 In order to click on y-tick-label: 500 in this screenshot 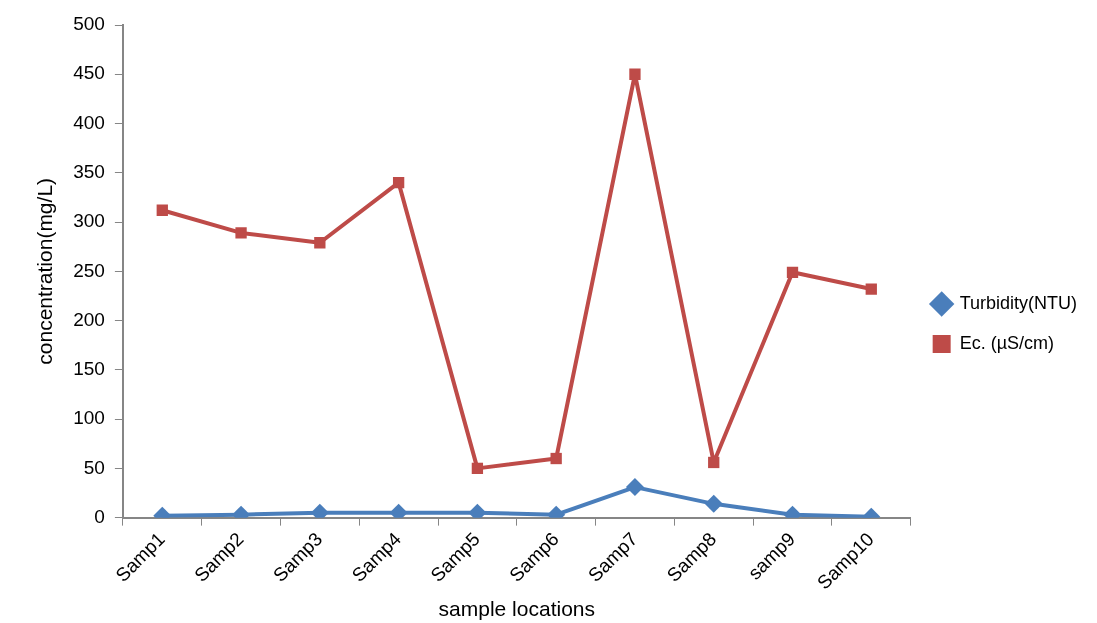, I will do `click(89, 24)`.